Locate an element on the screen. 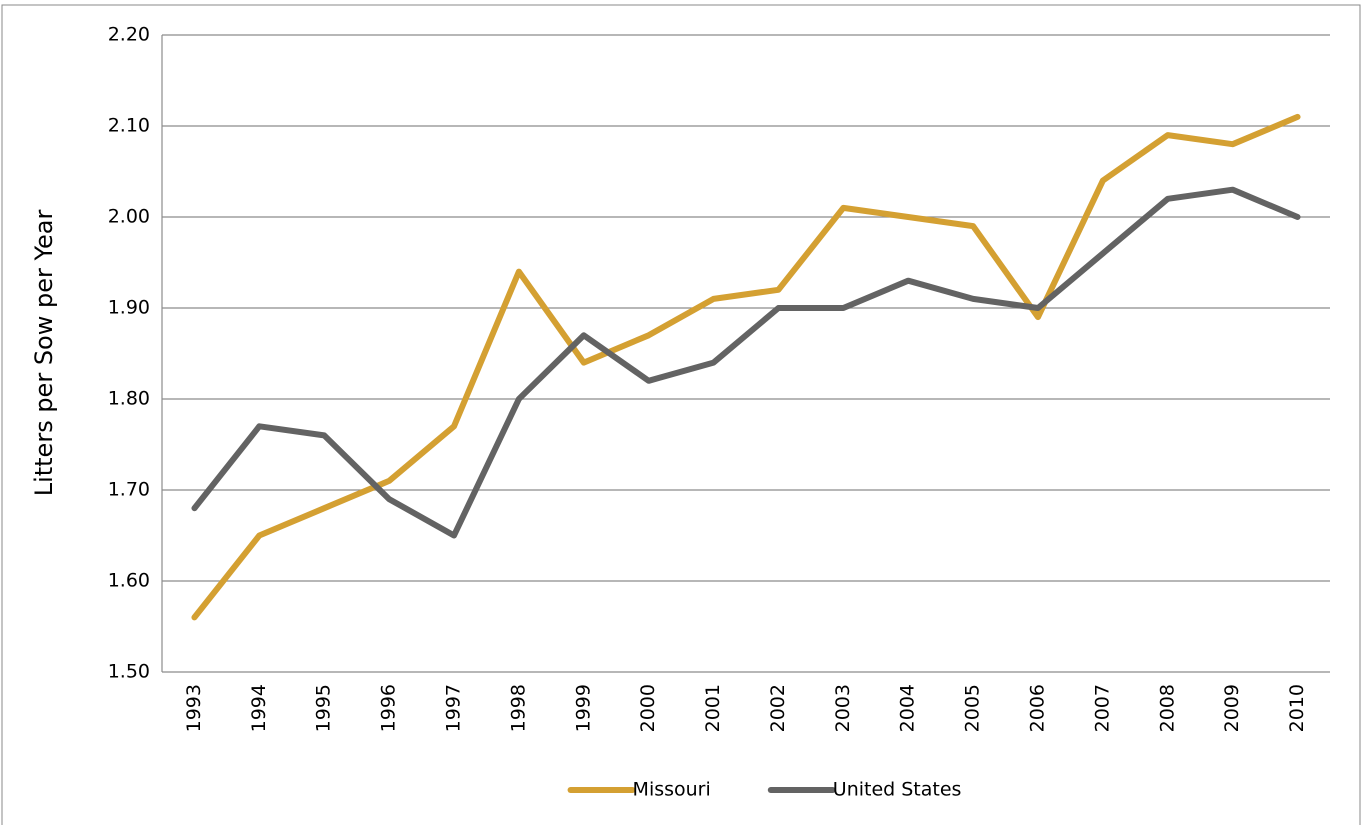 This screenshot has height=825, width=1361. y-tick-label: 2.10 is located at coordinates (129, 126).